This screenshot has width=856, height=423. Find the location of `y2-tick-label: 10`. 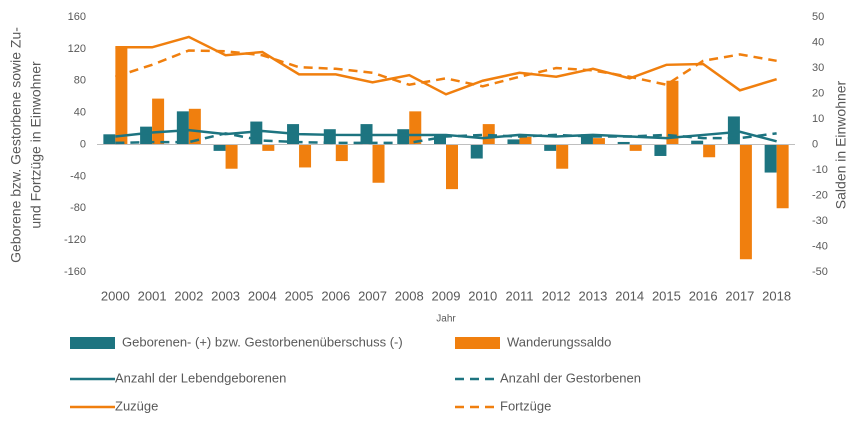

y2-tick-label: 10 is located at coordinates (818, 119).